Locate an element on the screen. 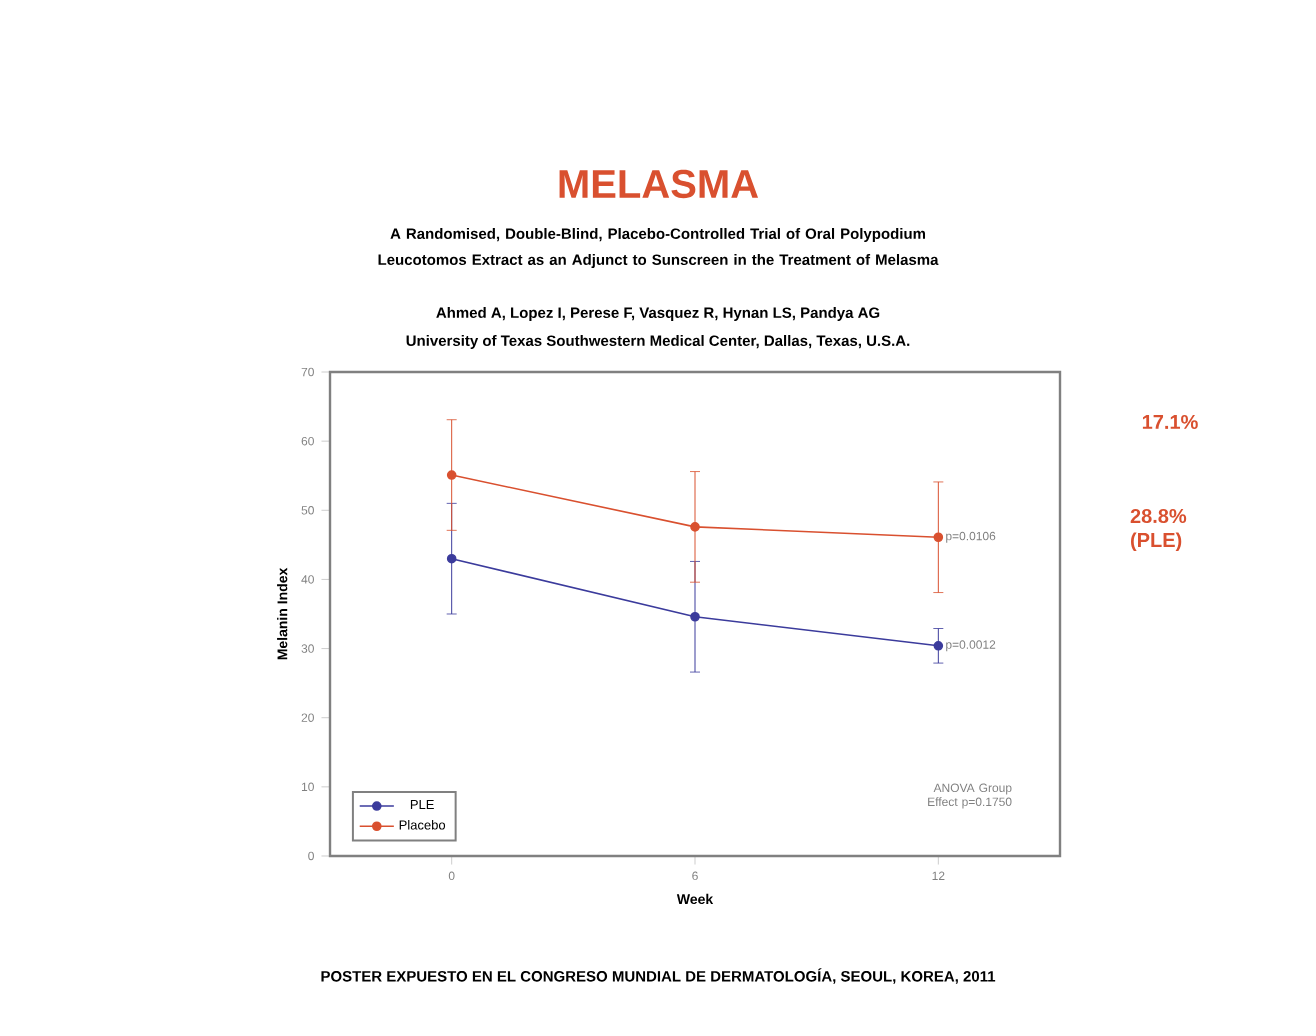  chart-title: MELASMA is located at coordinates (659, 184).